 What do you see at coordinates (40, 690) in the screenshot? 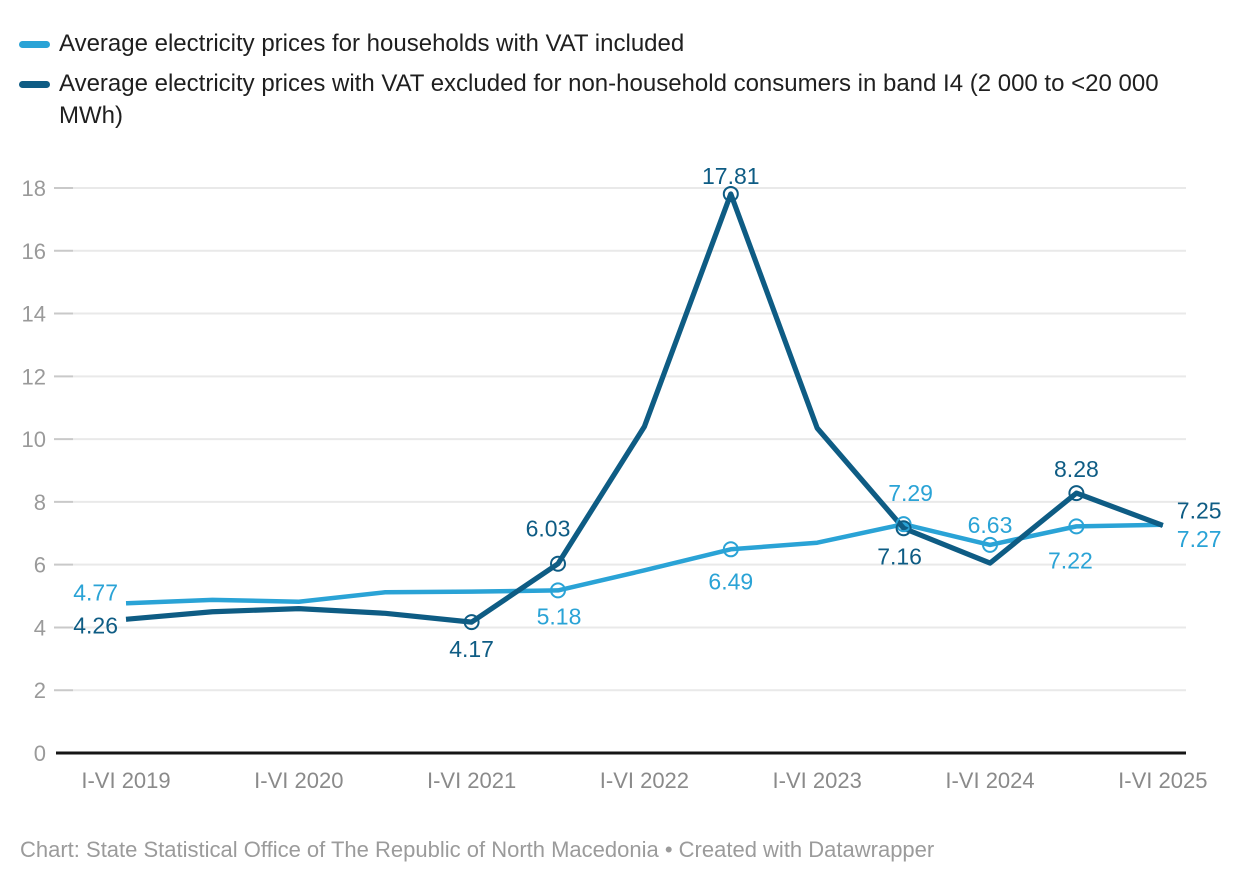
I see `y-axis-tick-label: 2` at bounding box center [40, 690].